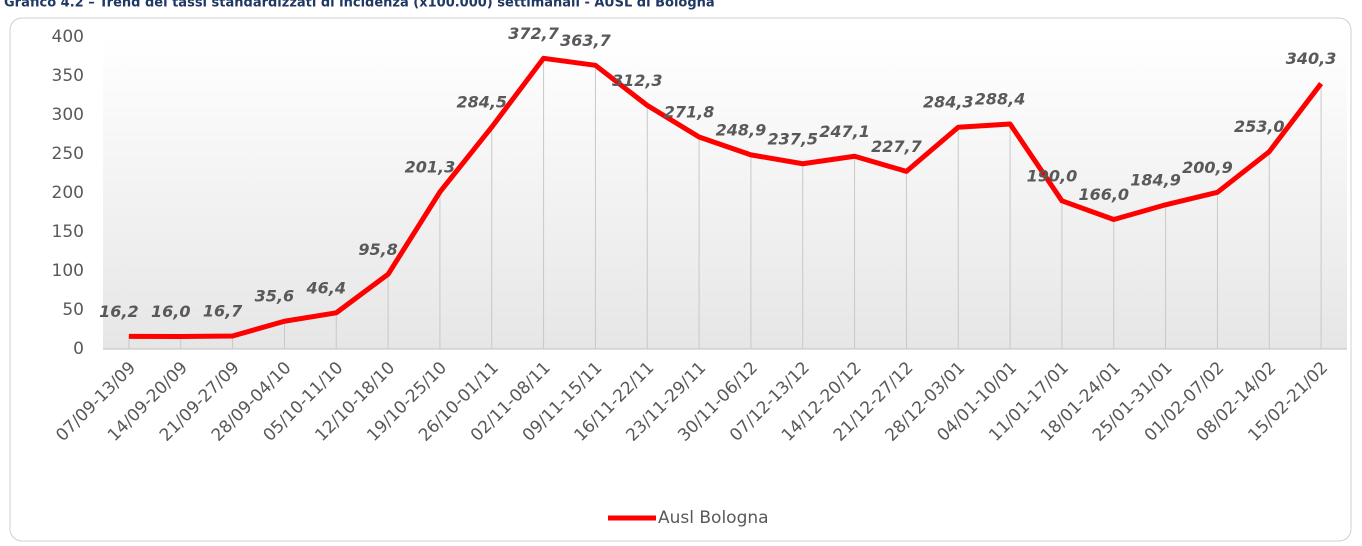 The width and height of the screenshot is (1362, 546). What do you see at coordinates (78, 349) in the screenshot?
I see `y-tick-label: 0` at bounding box center [78, 349].